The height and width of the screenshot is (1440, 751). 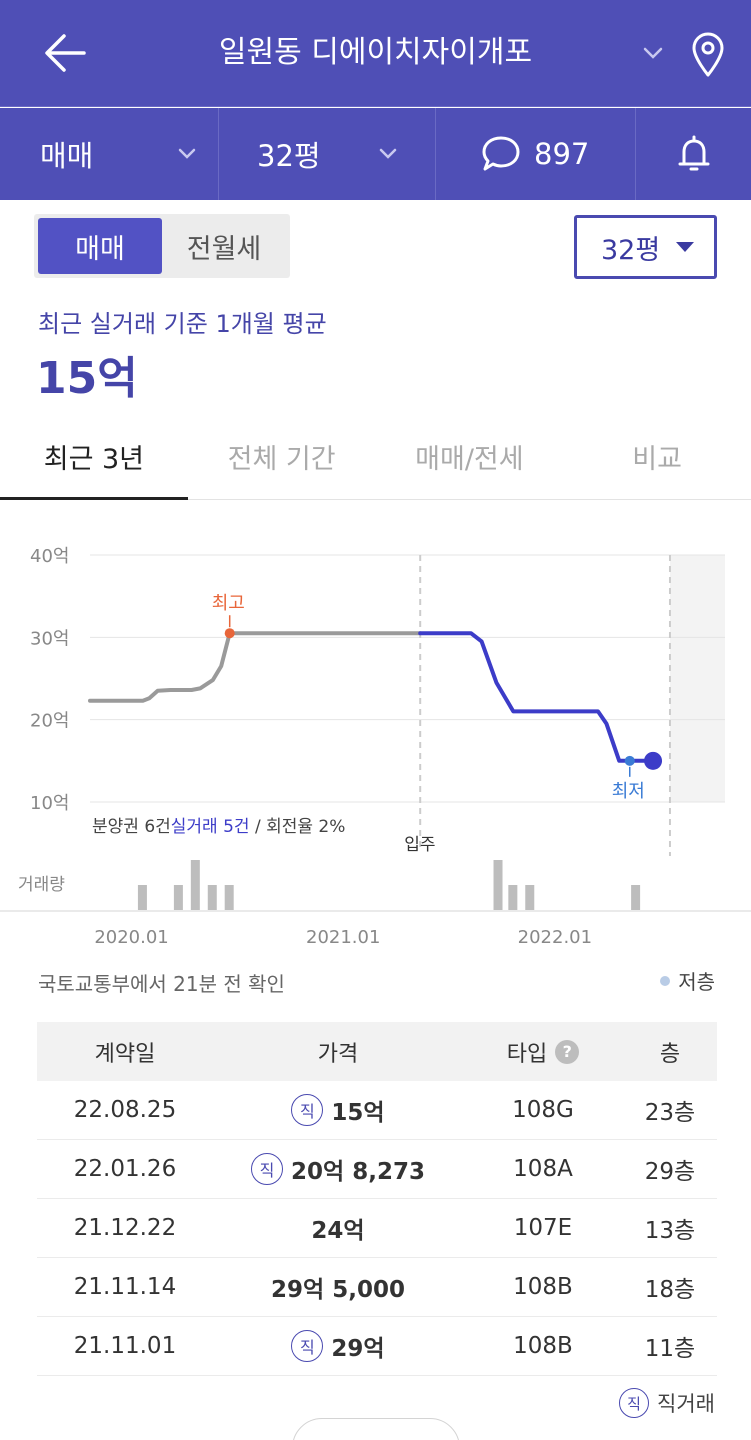 I want to click on cell-type: 108B, so click(x=543, y=1346).